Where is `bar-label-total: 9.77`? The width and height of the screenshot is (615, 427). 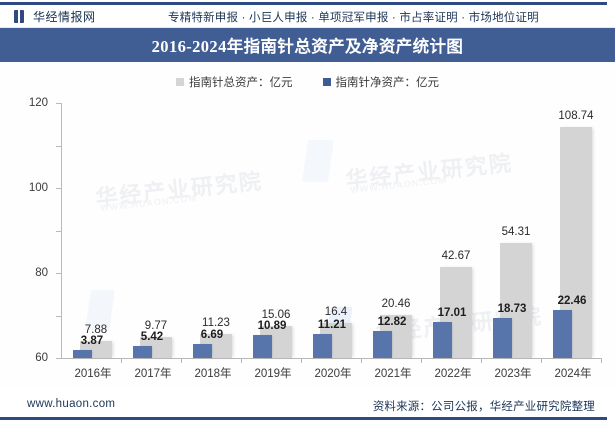 bar-label-total: 9.77 is located at coordinates (156, 326).